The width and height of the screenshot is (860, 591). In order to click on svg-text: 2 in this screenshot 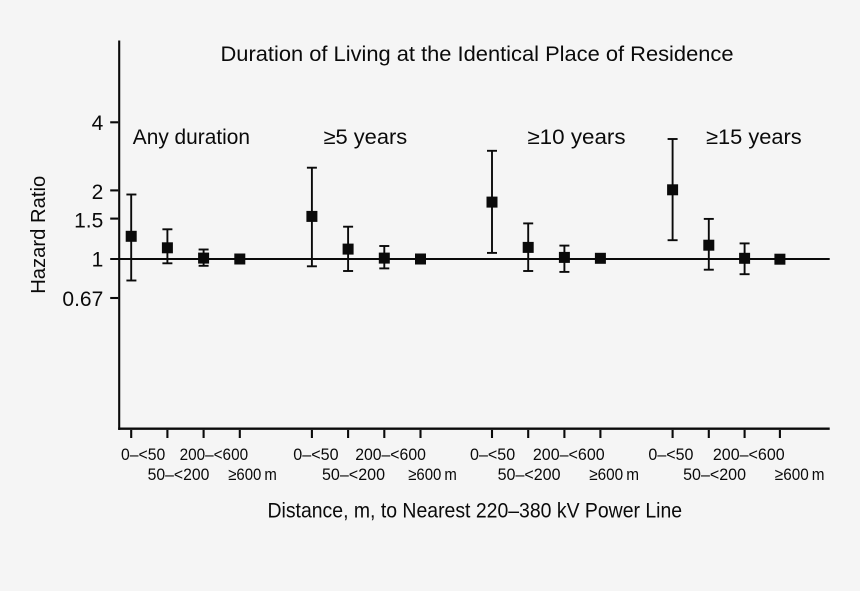, I will do `click(98, 192)`.